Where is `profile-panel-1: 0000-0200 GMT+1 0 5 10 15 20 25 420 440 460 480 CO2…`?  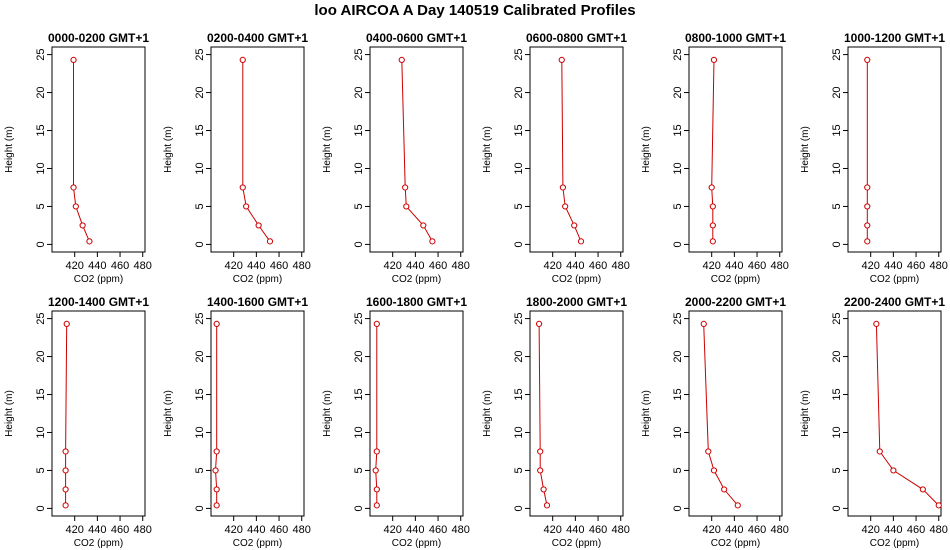 profile-panel-1: 0000-0200 GMT+1 0 5 10 15 20 25 420 440 460 480 CO2… is located at coordinates (78, 158).